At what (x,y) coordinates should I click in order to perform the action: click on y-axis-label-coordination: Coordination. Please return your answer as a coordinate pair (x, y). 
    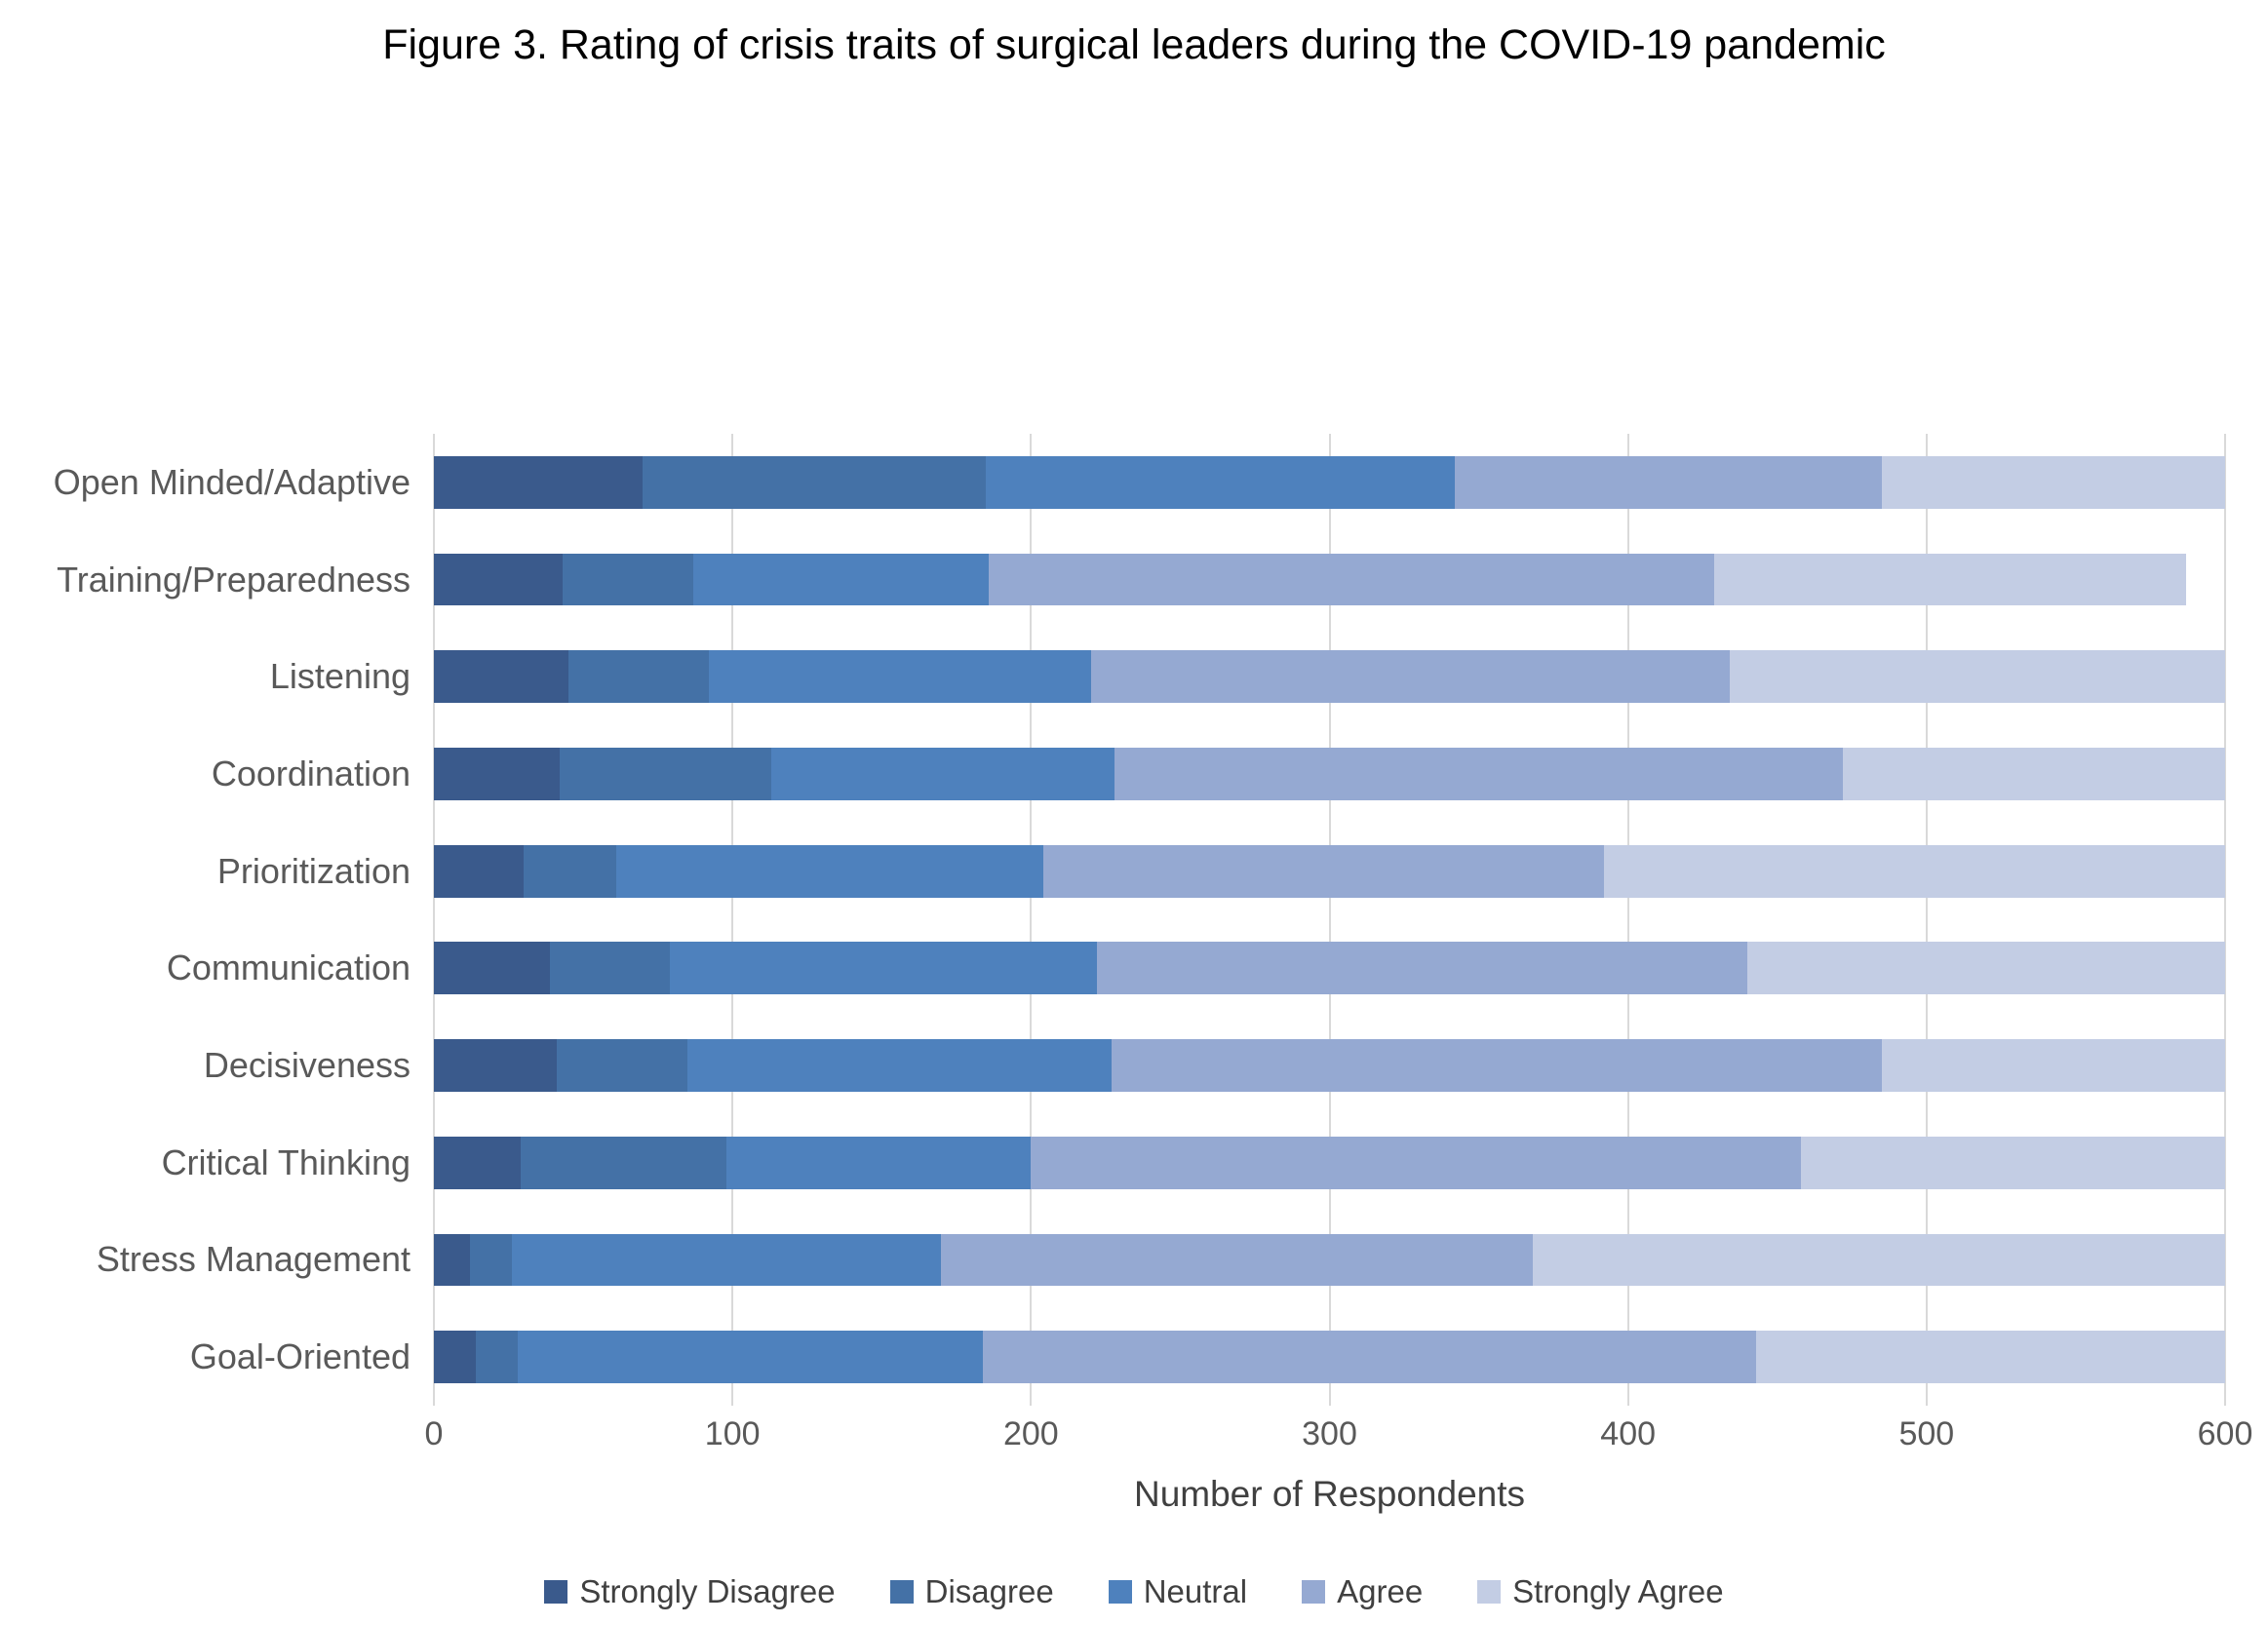
    Looking at the image, I should click on (311, 773).